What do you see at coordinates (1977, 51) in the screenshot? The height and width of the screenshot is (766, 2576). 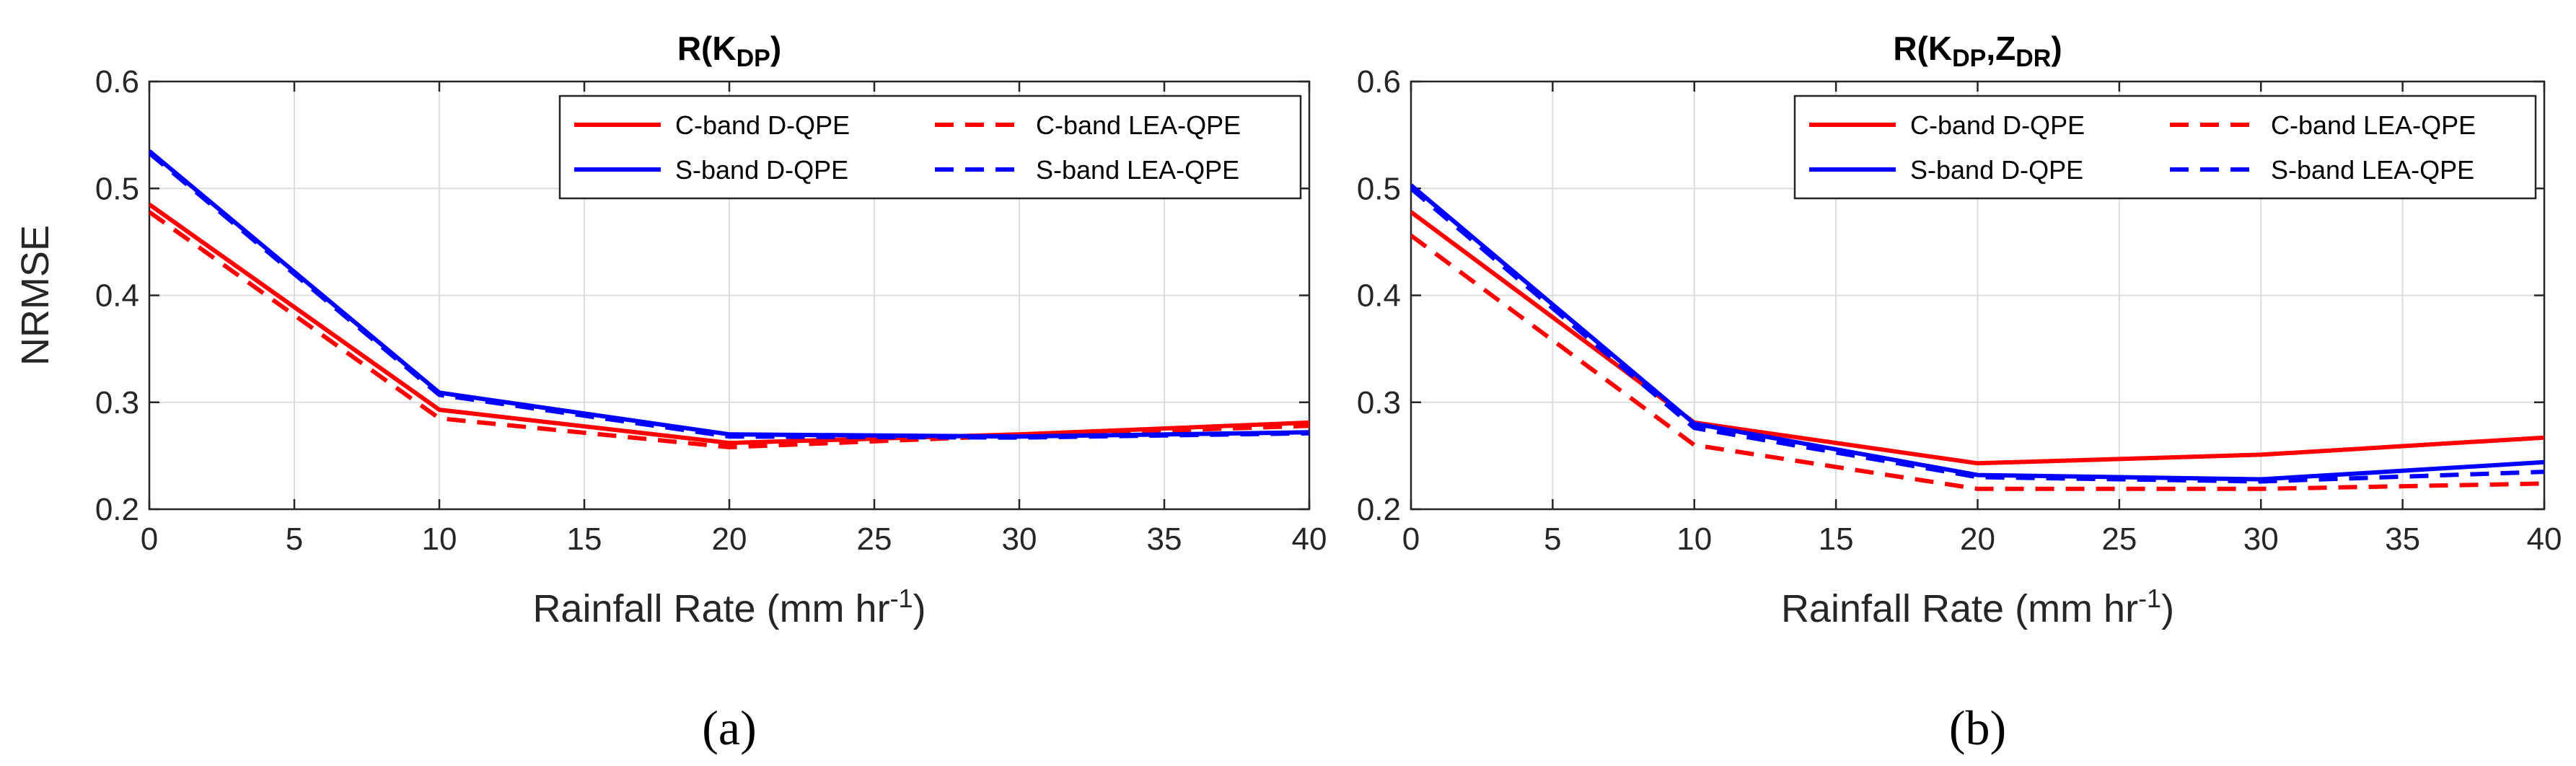 I see `chart-title: R(KDP,ZDR)` at bounding box center [1977, 51].